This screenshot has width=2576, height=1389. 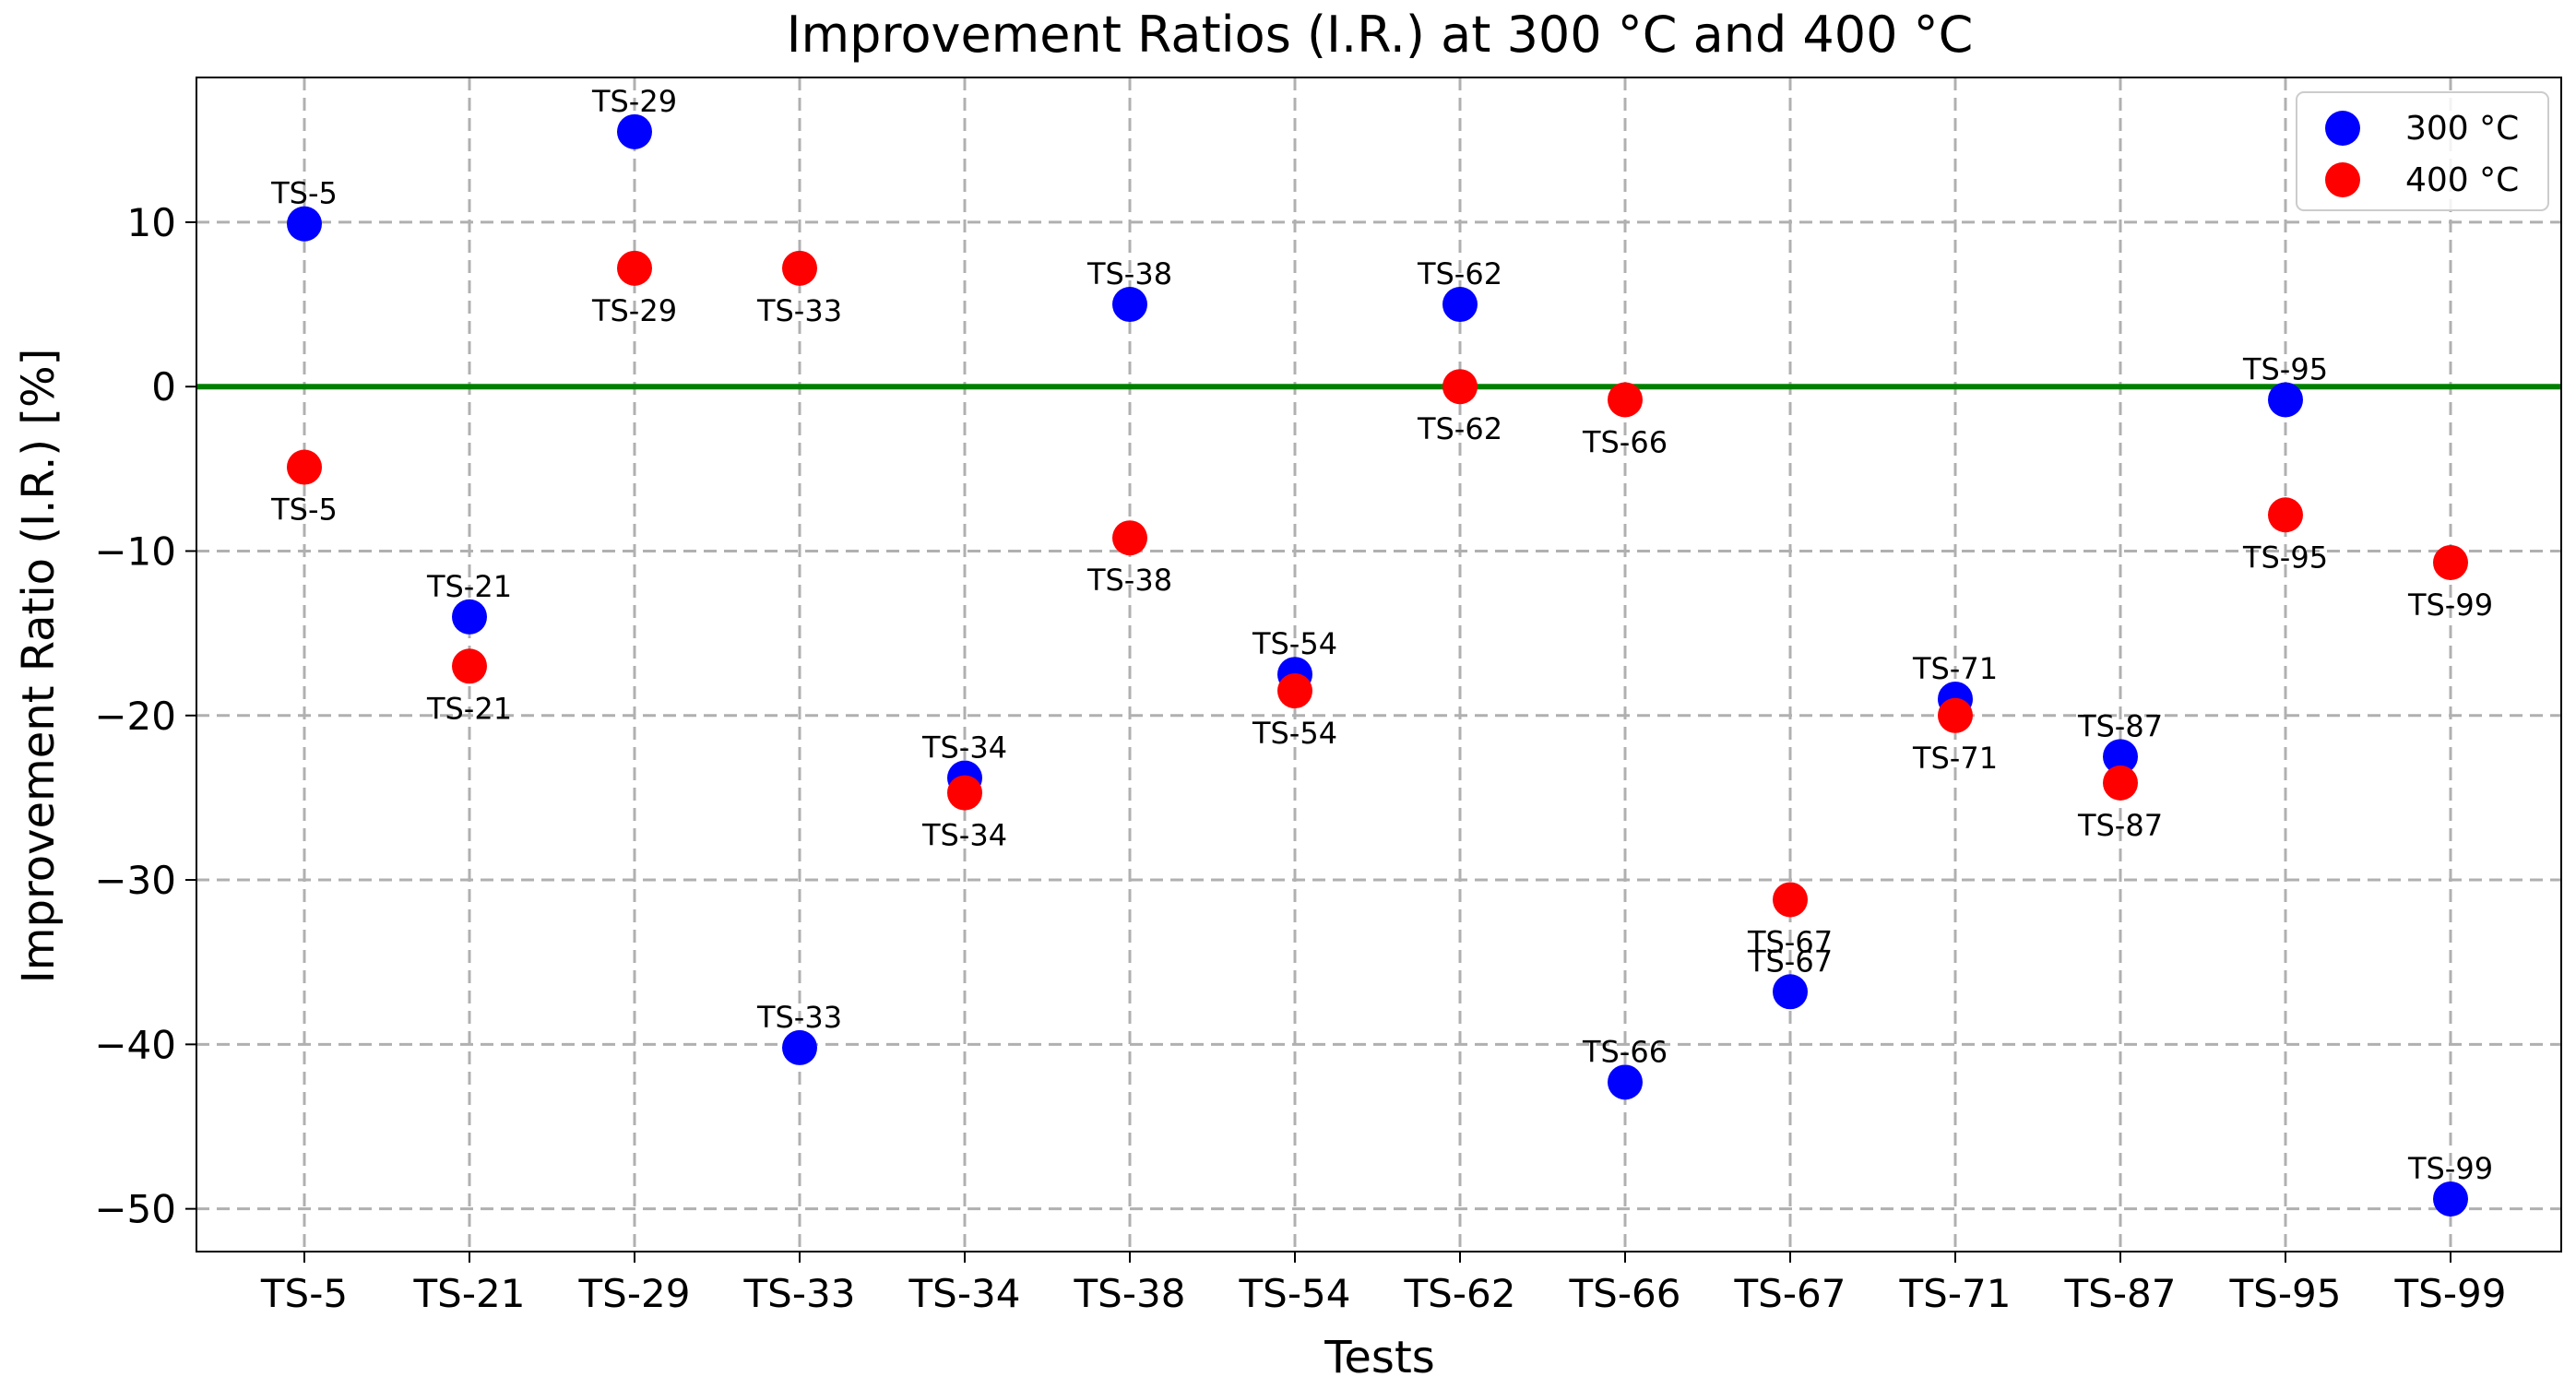 I want to click on point-label-400-ts-67: TS-67, so click(x=1790, y=941).